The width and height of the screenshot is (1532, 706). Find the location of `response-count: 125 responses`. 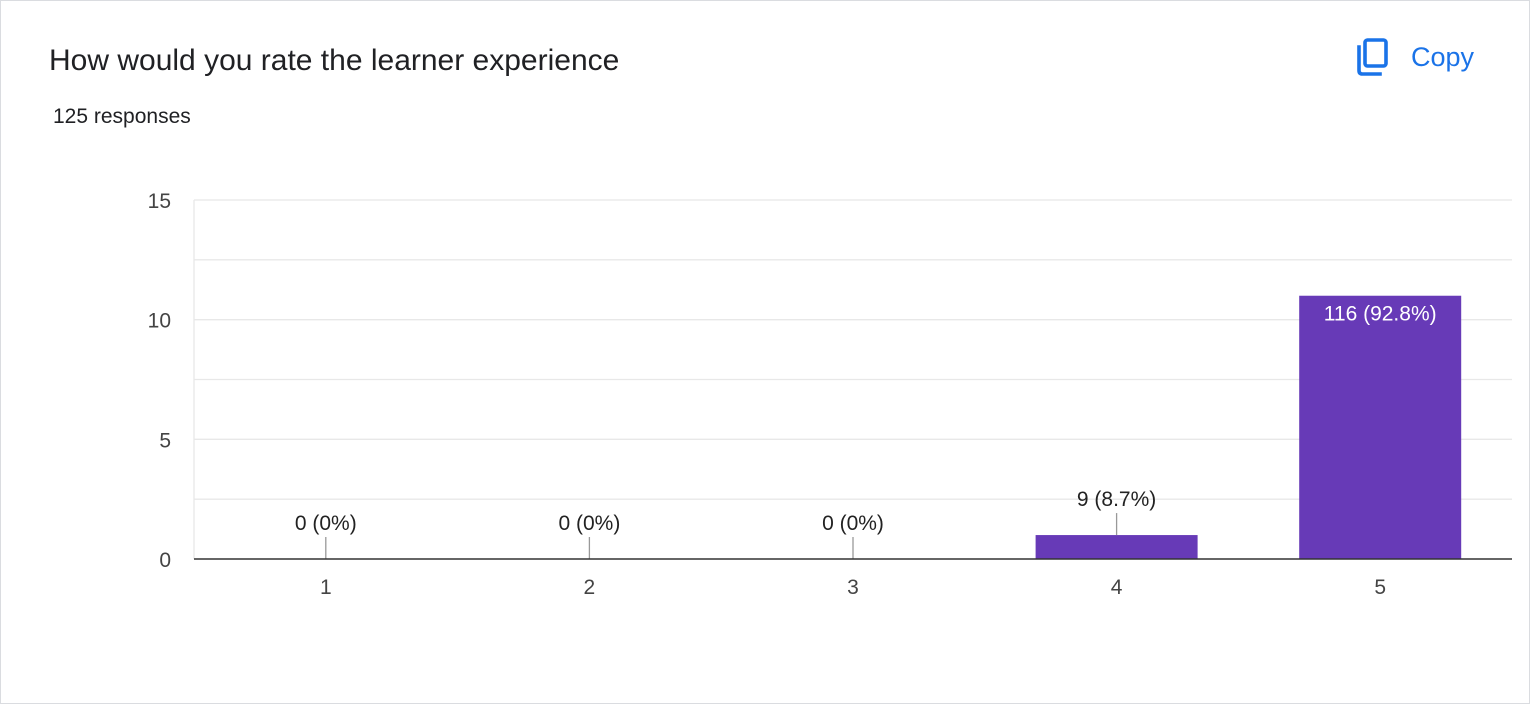

response-count: 125 responses is located at coordinates (122, 116).